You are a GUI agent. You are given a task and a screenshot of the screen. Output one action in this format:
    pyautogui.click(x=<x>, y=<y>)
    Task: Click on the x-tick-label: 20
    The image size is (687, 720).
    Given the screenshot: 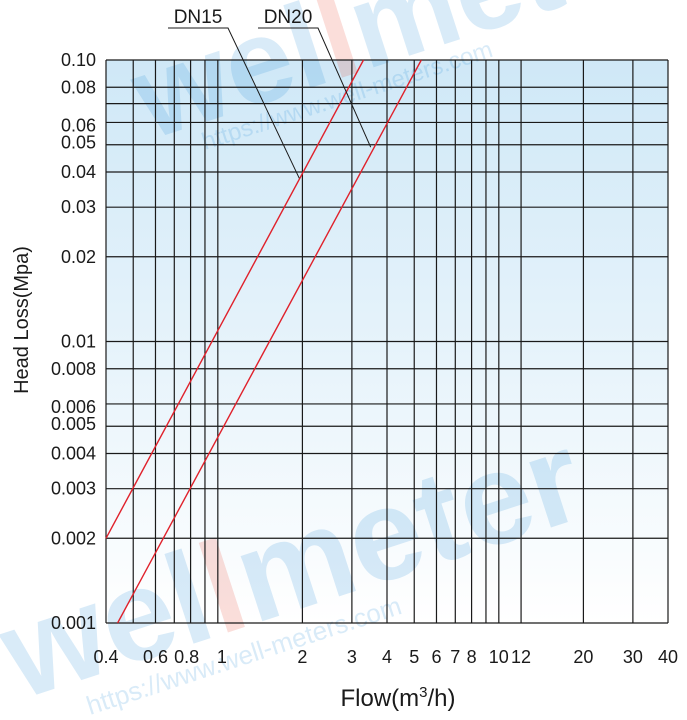 What is the action you would take?
    pyautogui.click(x=583, y=657)
    